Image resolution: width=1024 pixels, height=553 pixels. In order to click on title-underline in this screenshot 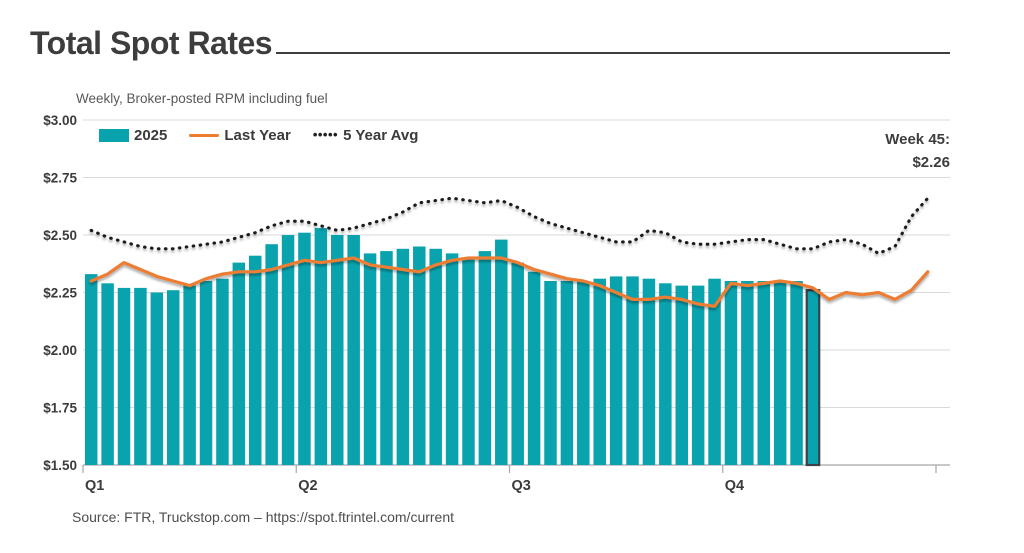, I will do `click(613, 53)`.